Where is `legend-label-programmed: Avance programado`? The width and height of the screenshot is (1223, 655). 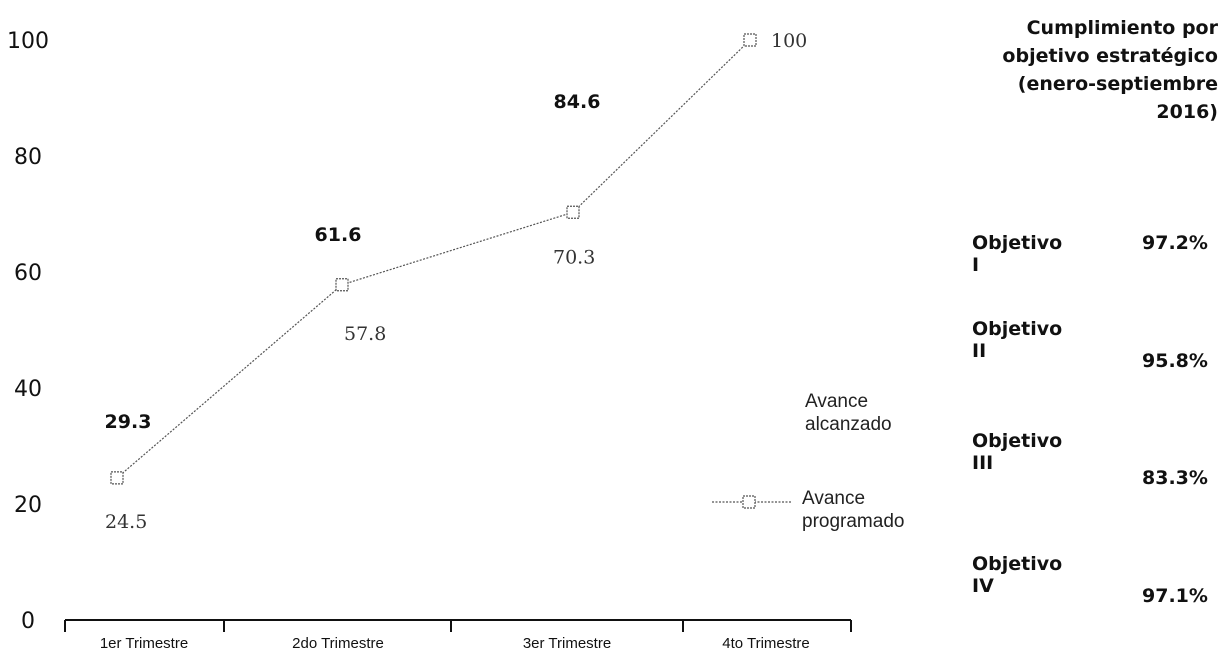 legend-label-programmed: Avance programado is located at coordinates (872, 510).